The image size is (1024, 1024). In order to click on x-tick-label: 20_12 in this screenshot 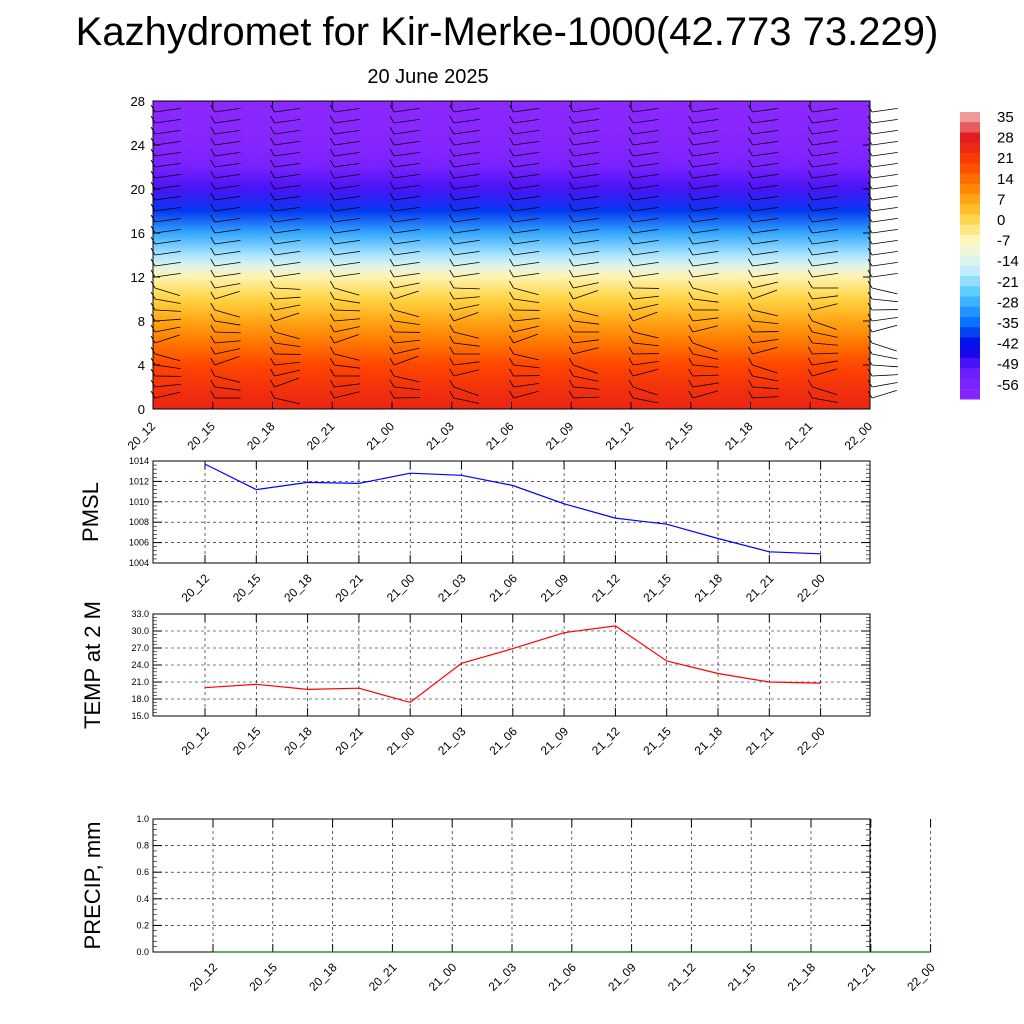, I will do `click(142, 436)`.